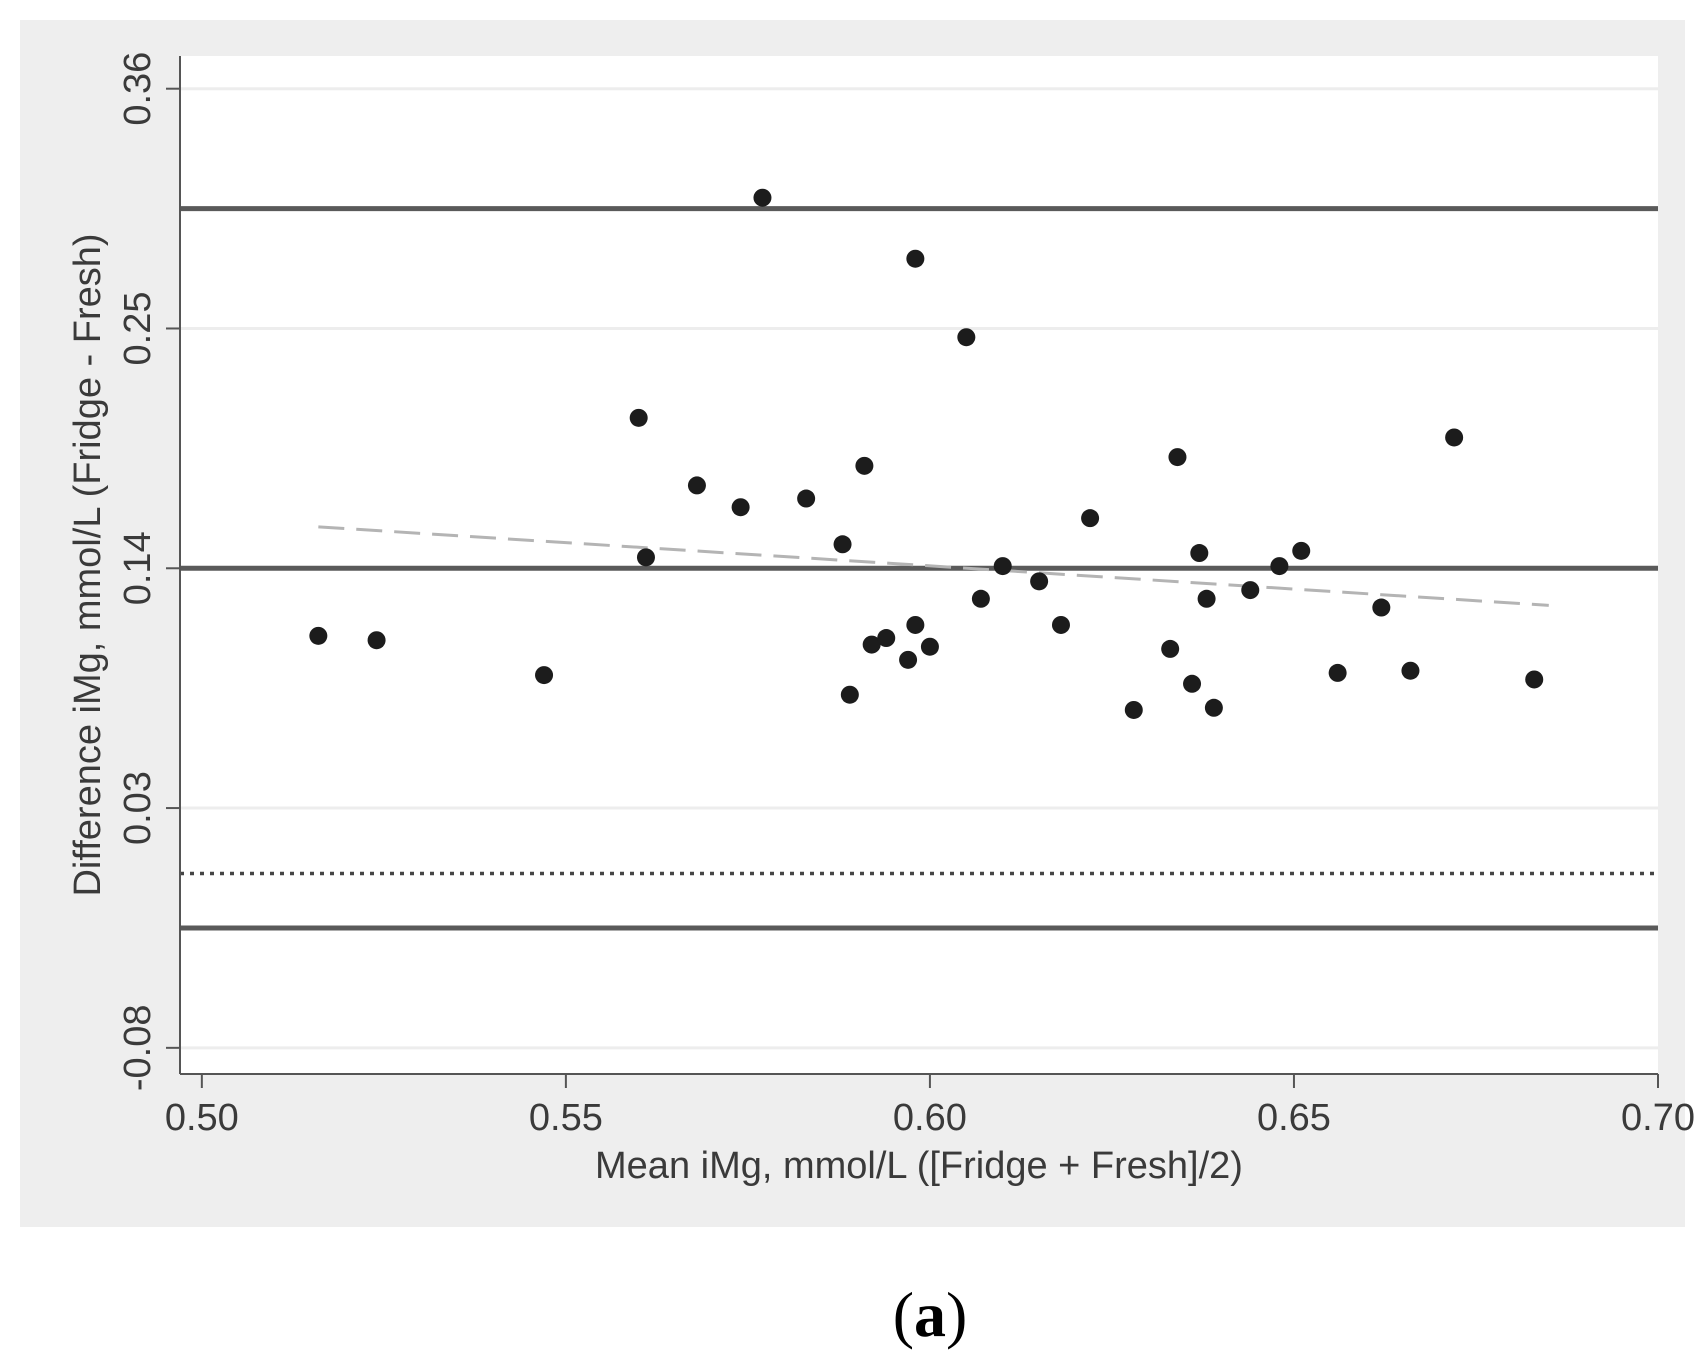  I want to click on panel-label: (a), so click(930, 1314).